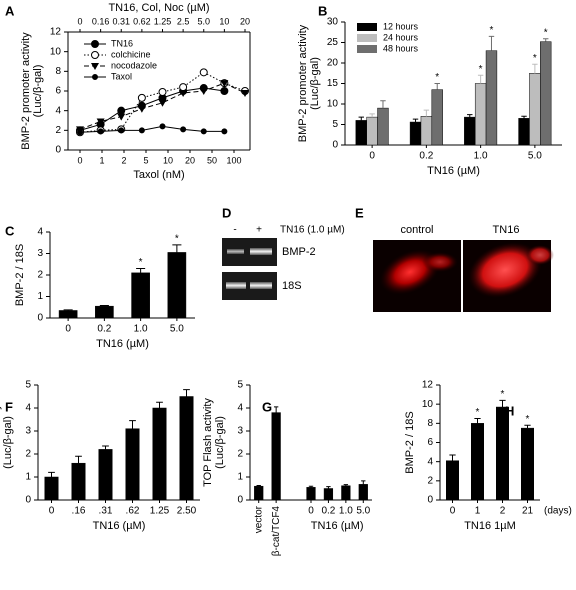 Image resolution: width=576 pixels, height=590 pixels. I want to click on legend-label: 24 hours, so click(401, 37).